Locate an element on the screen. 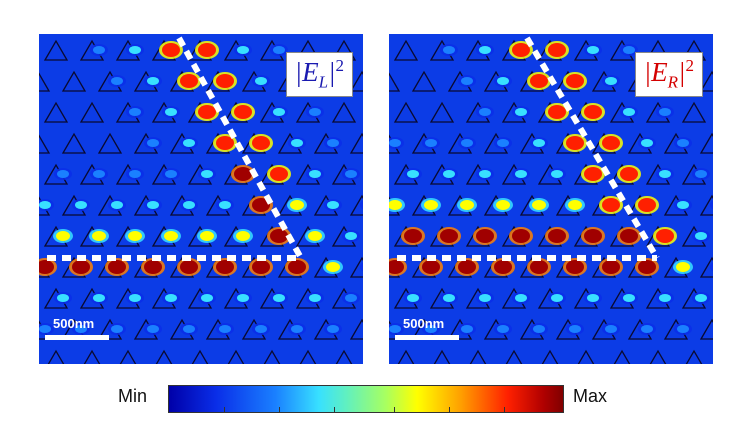 The width and height of the screenshot is (747, 434). scale-bar-right is located at coordinates (427, 337).